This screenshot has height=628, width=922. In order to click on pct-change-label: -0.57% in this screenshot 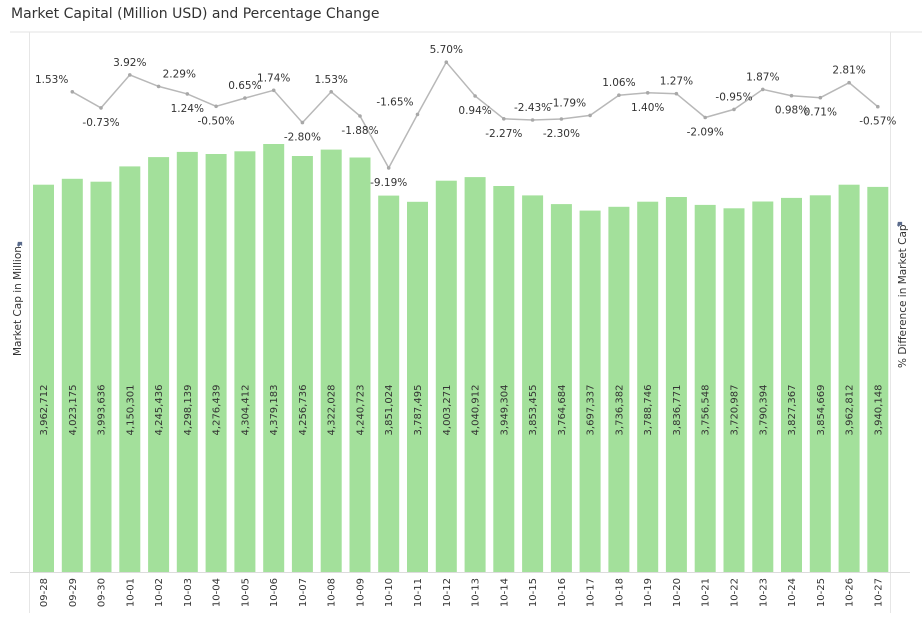, I will do `click(877, 122)`.